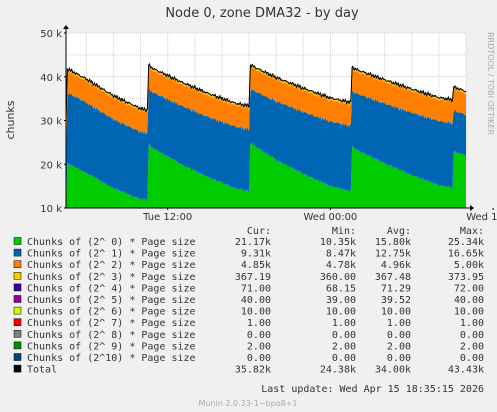 This screenshot has width=497, height=412. Describe the element at coordinates (393, 370) in the screenshot. I see `legend-value-avg: 34.00k` at that location.